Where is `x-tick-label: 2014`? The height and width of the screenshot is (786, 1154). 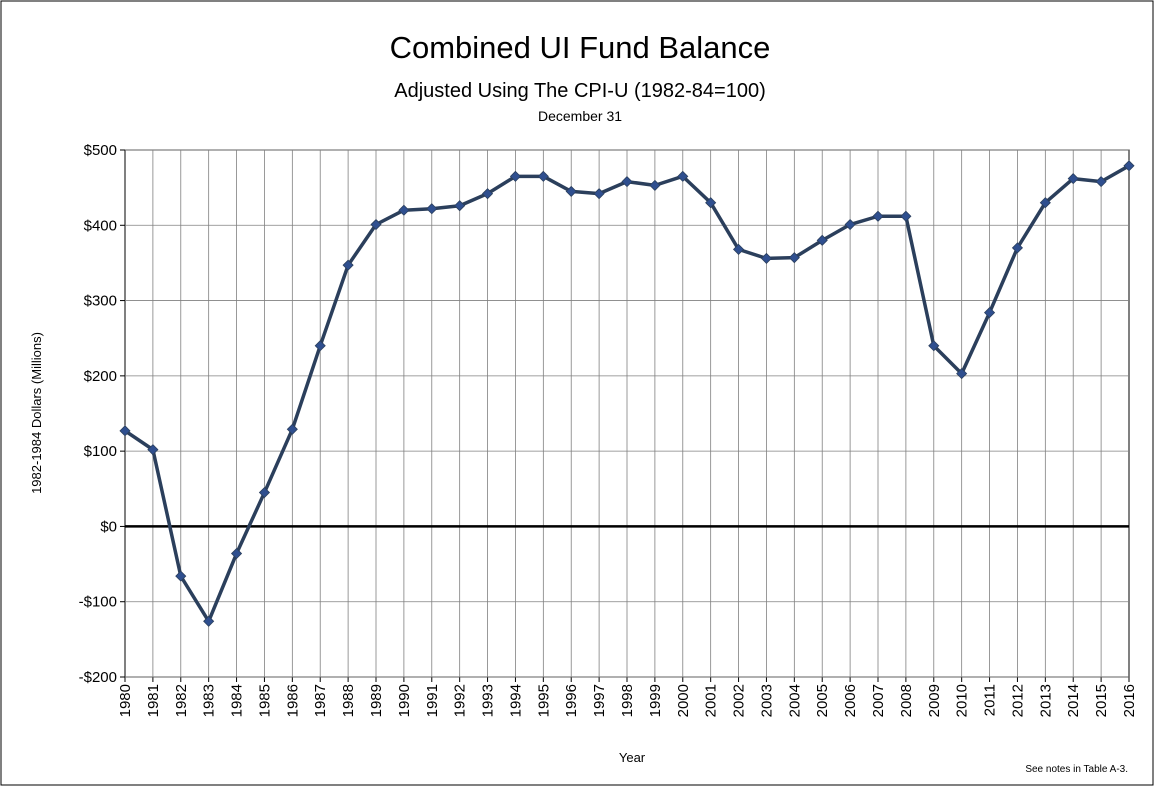 x-tick-label: 2014 is located at coordinates (1073, 700).